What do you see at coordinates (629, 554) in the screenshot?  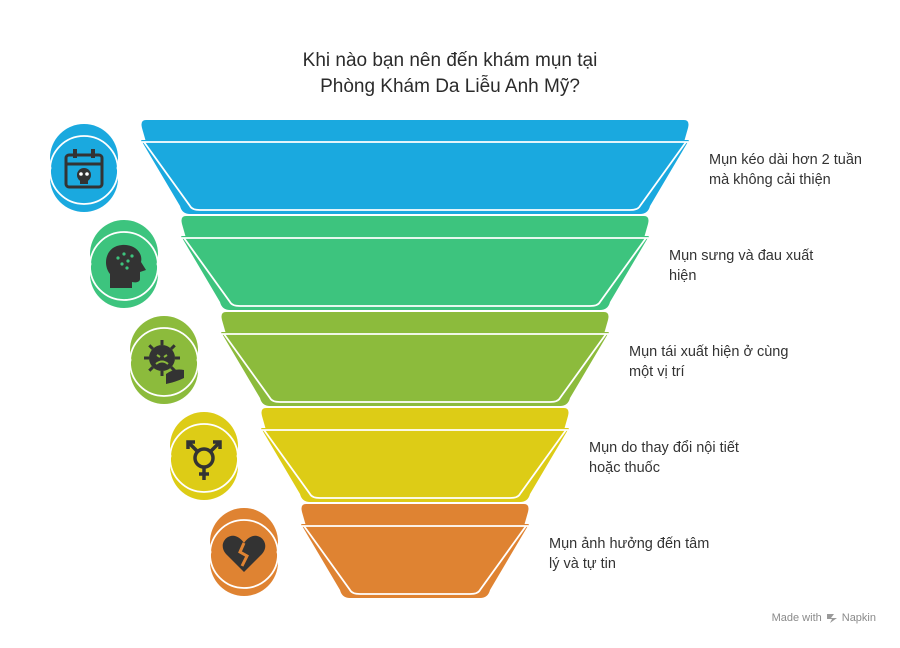 I see `stage-5-label: Mụn ảnh hưởng đến tâm lý và tự tin` at bounding box center [629, 554].